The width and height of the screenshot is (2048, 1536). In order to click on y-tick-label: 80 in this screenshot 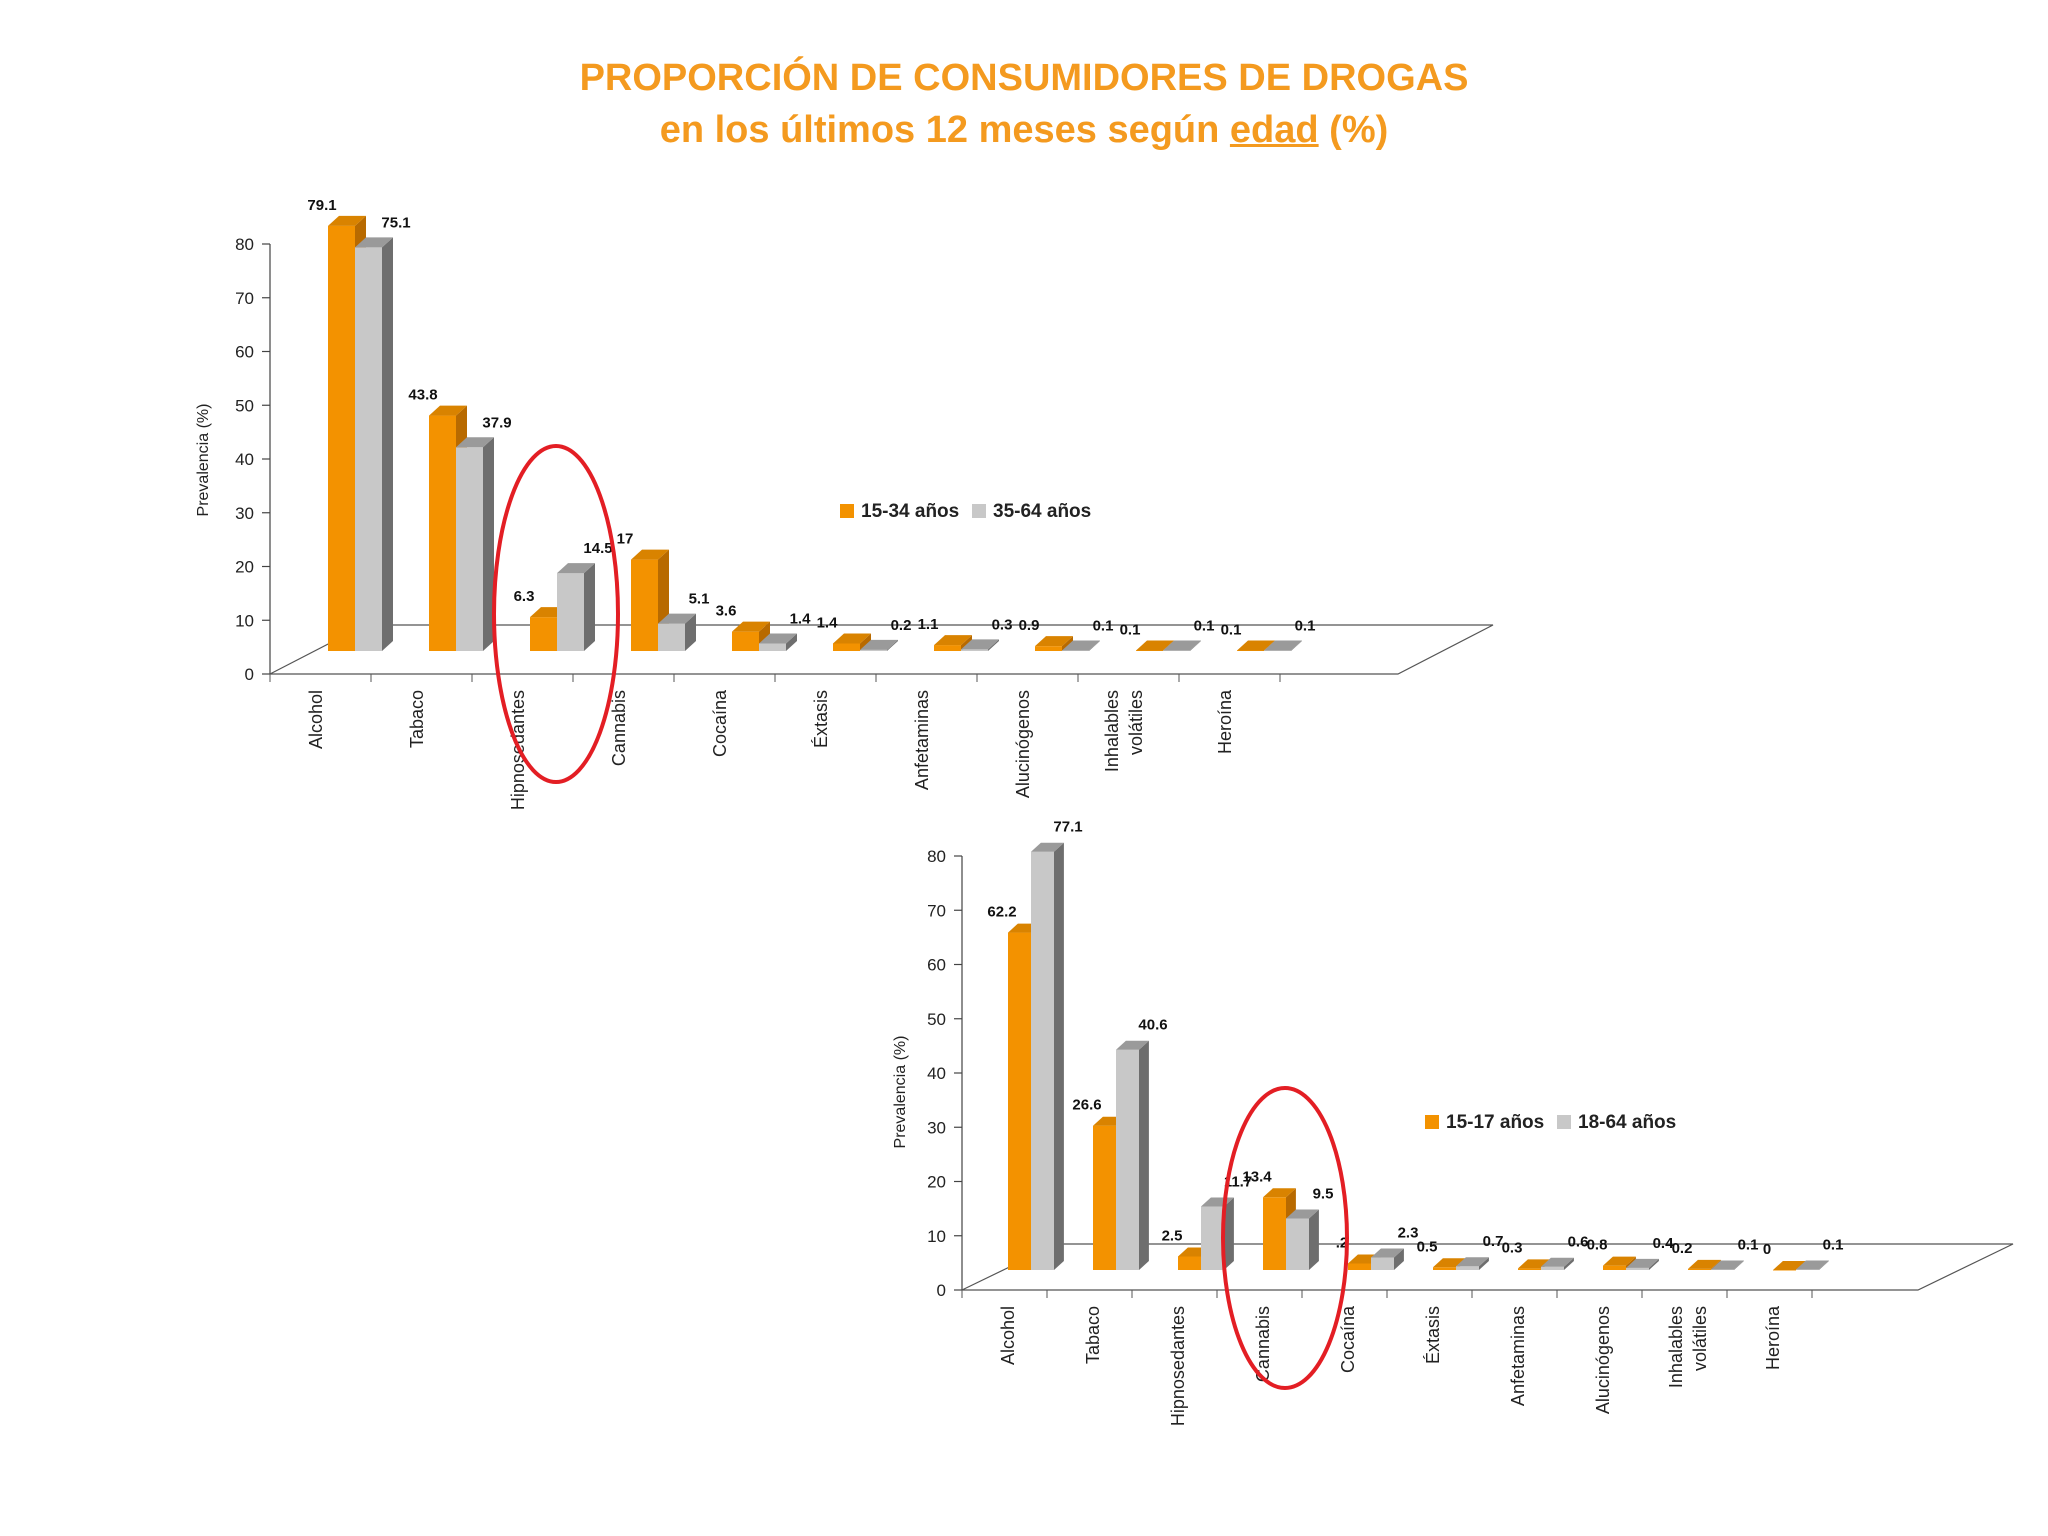, I will do `click(936, 856)`.